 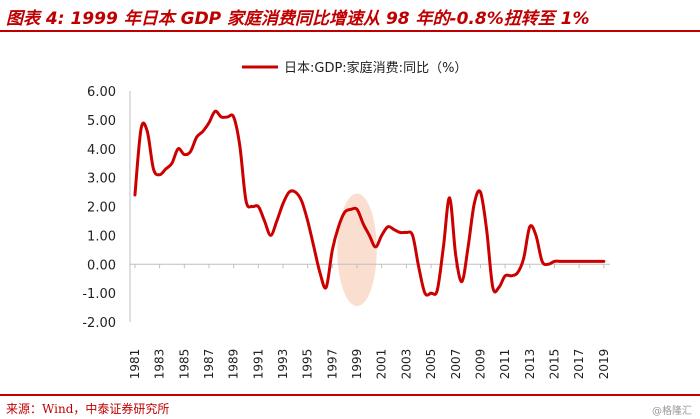 I want to click on x-tick-label: 2009, so click(x=480, y=364).